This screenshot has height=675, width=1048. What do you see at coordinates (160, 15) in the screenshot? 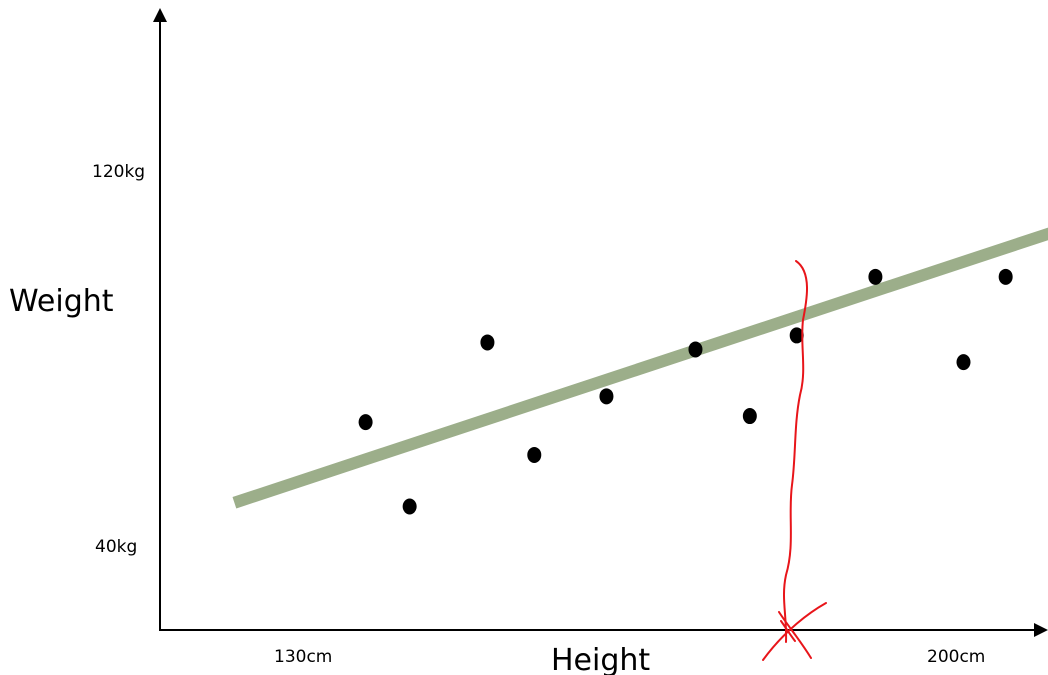
I see `y-axis-arrow-icon` at bounding box center [160, 15].